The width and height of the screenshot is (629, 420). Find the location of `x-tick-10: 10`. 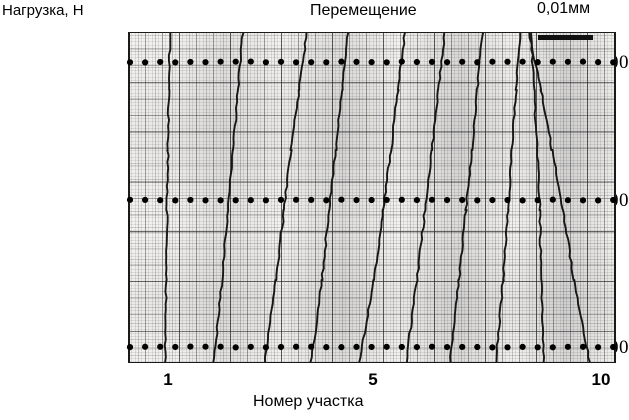

x-tick-10: 10 is located at coordinates (601, 379).